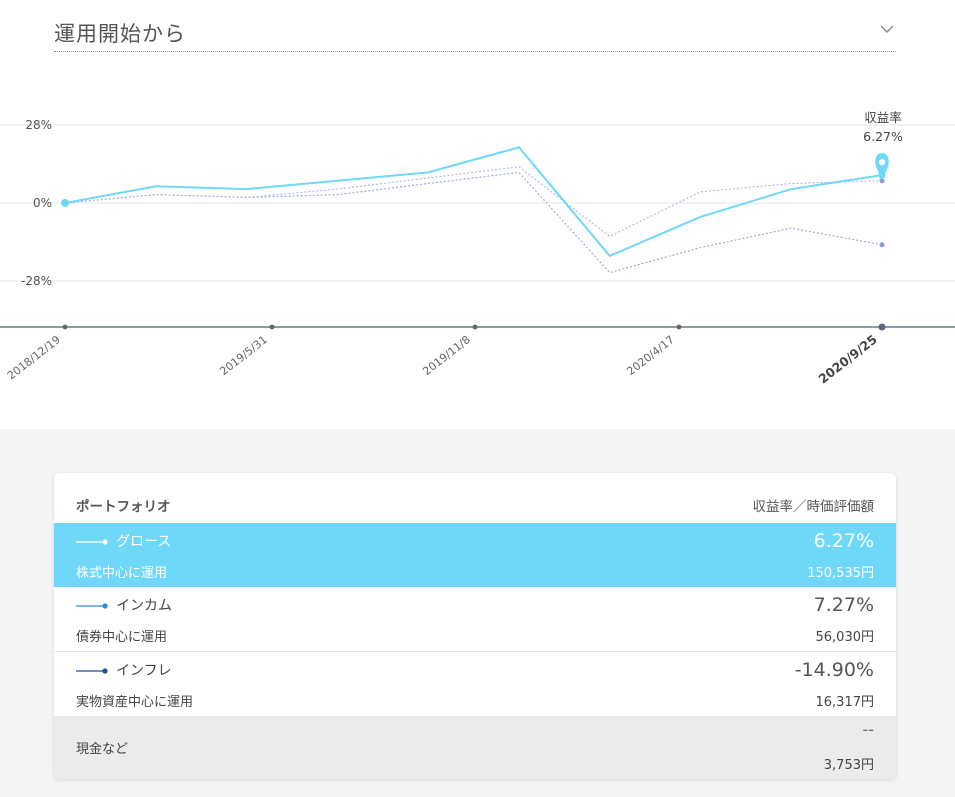 This screenshot has width=955, height=797. Describe the element at coordinates (845, 702) in the screenshot. I see `portfolio-amount: 16,317円` at that location.